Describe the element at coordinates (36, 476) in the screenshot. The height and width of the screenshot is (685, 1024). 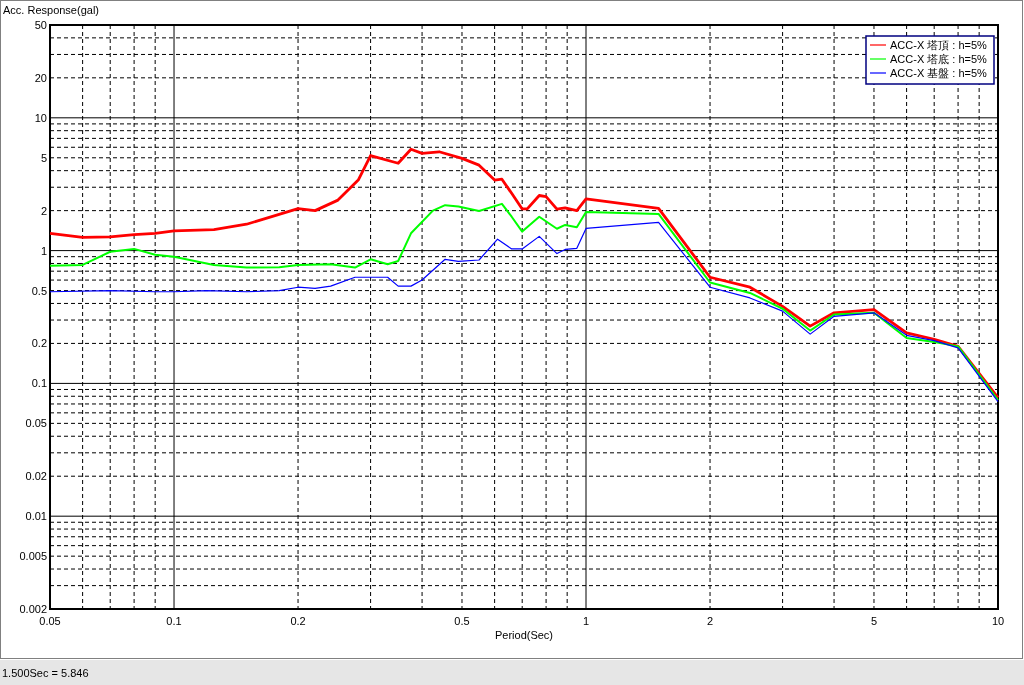
I see `y-tick-label: 0.02` at that location.